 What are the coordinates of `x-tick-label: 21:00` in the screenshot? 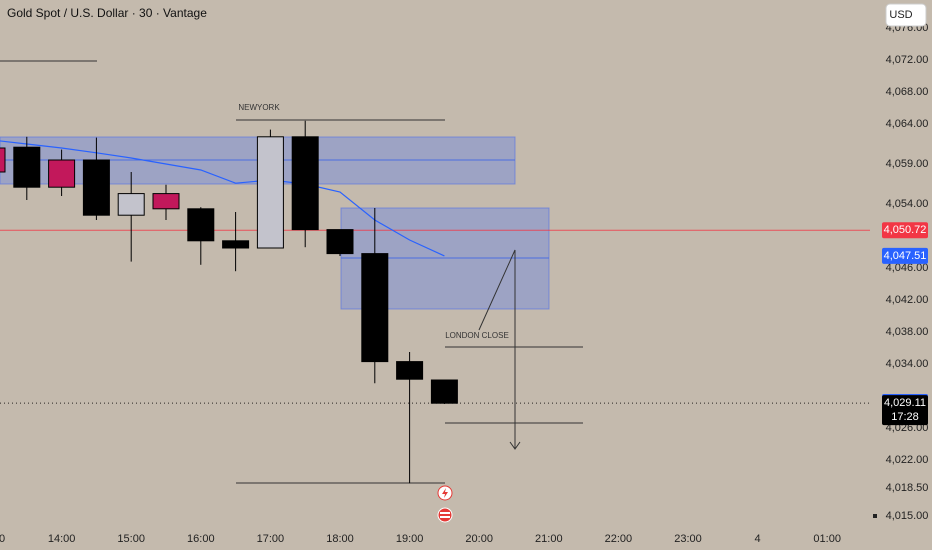 It's located at (549, 539).